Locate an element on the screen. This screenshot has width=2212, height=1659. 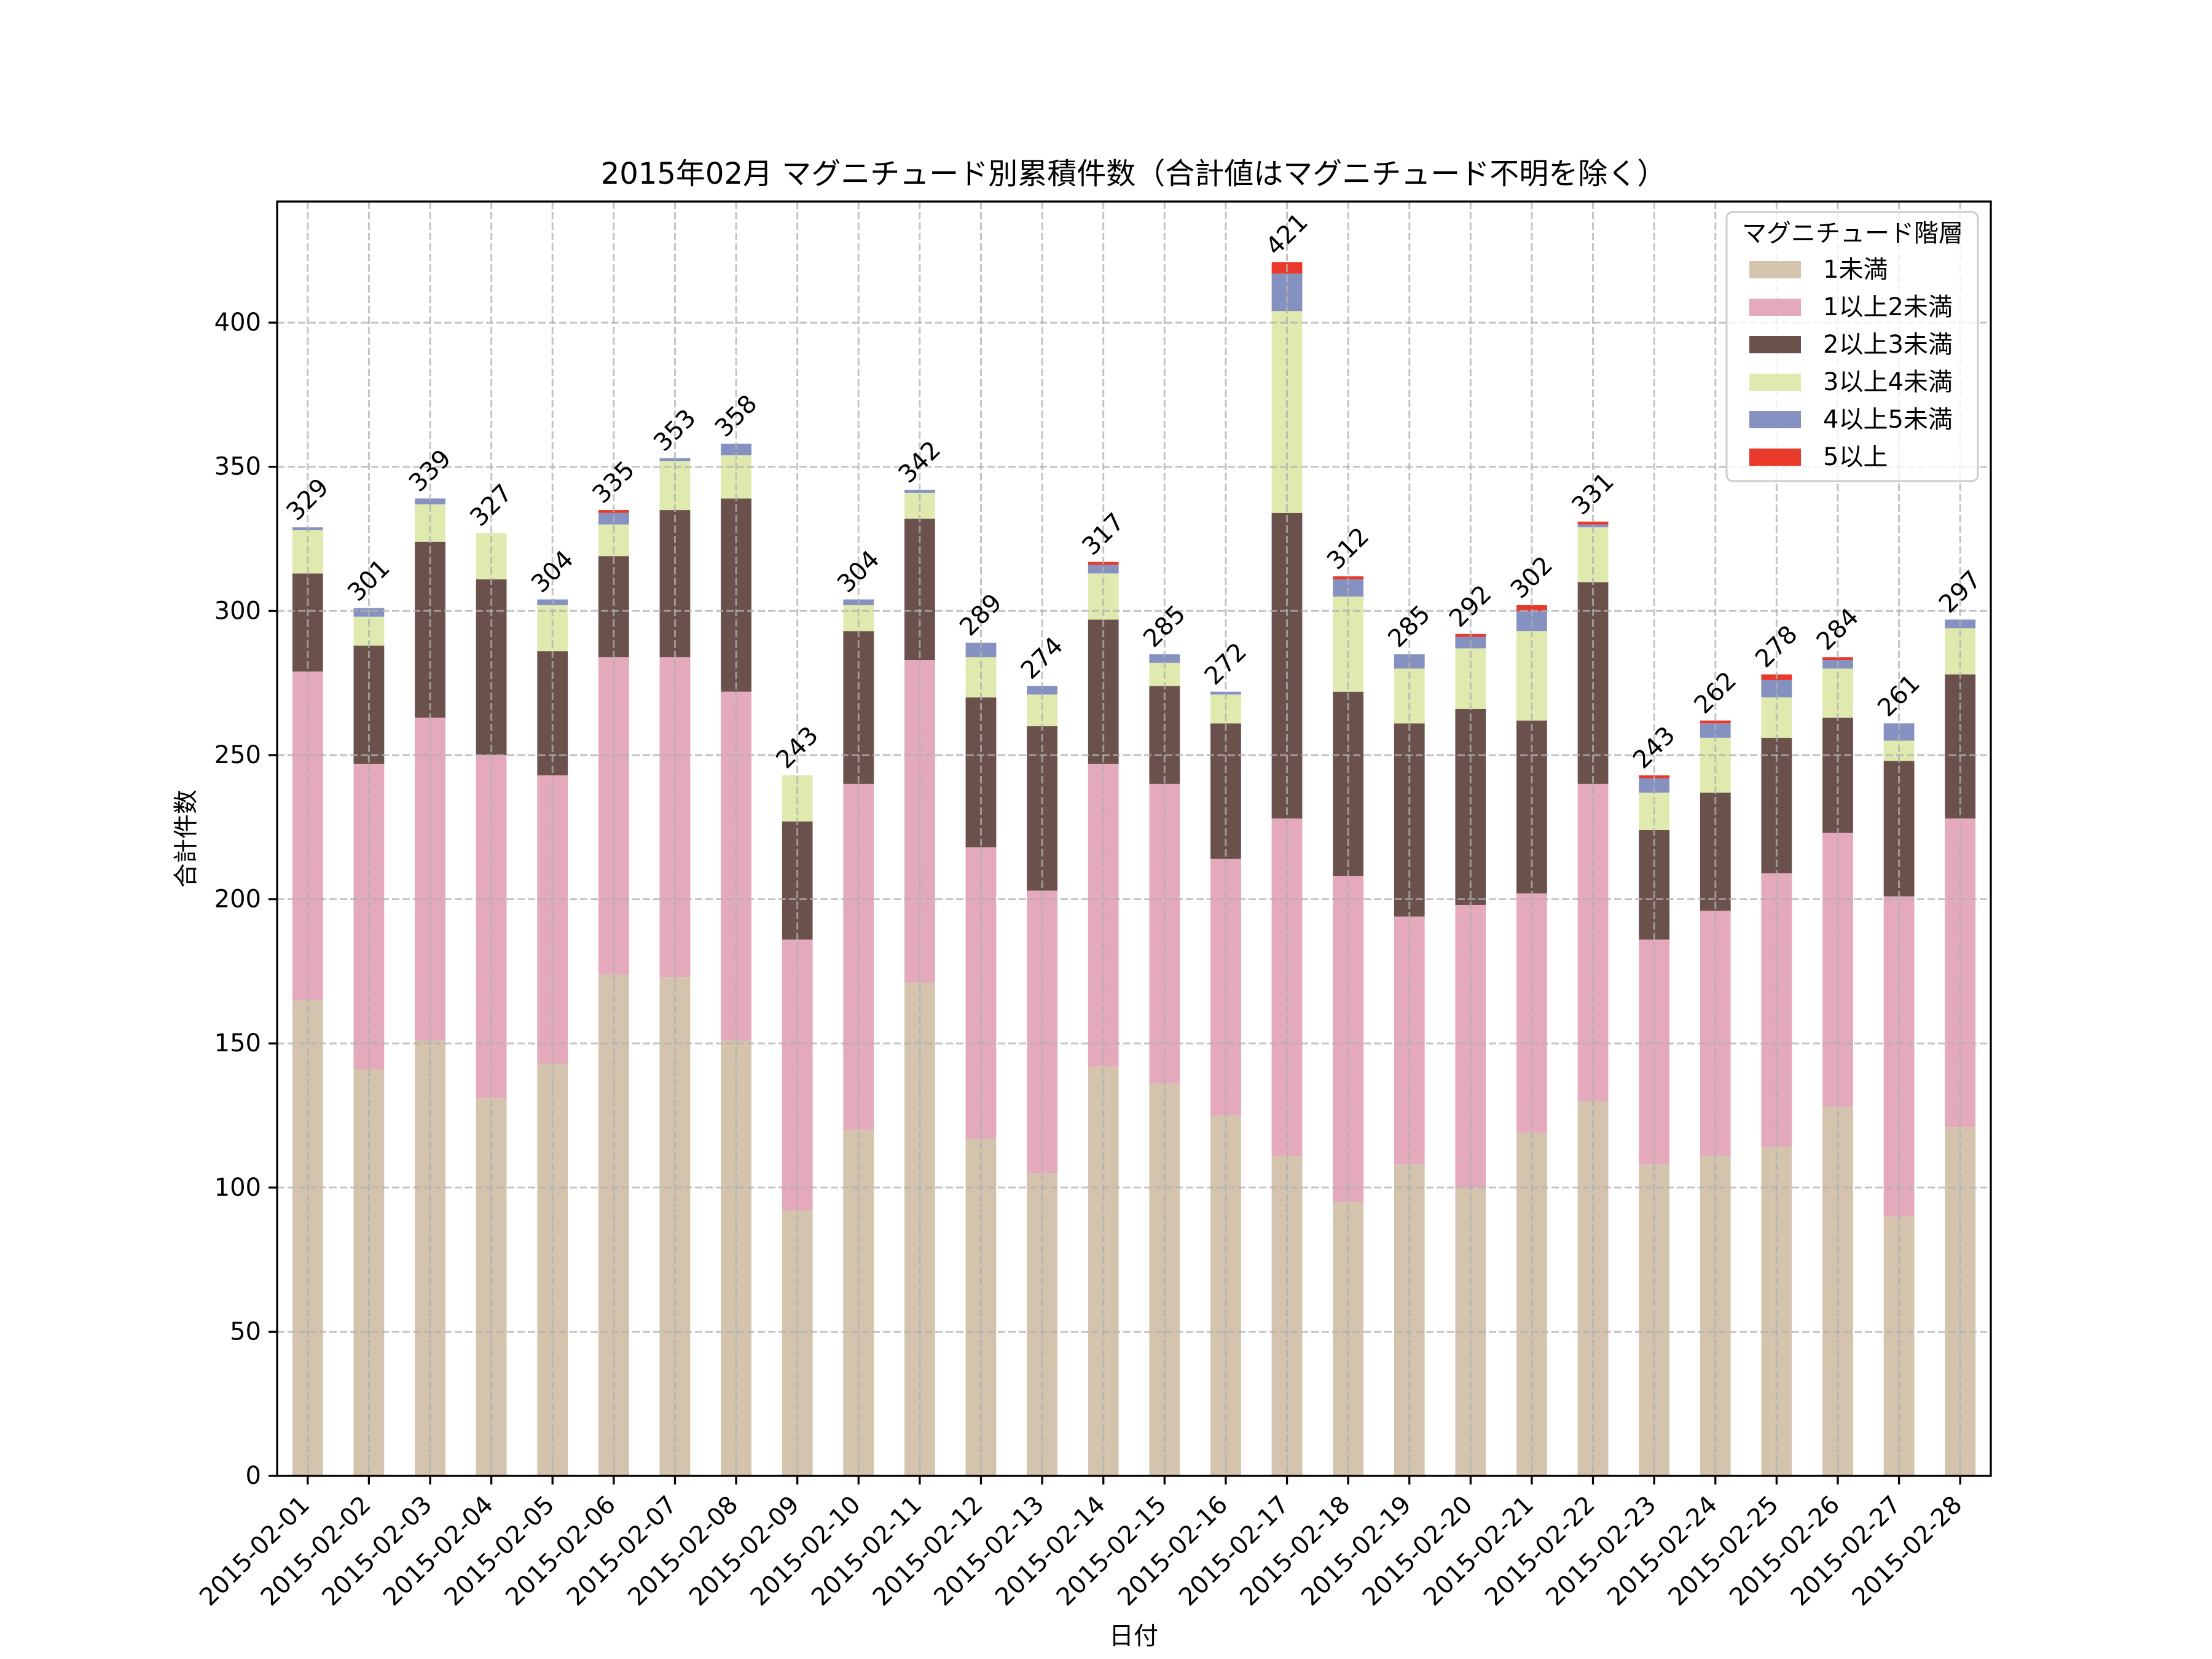
y-axis-label: 合計件数 is located at coordinates (186, 839).